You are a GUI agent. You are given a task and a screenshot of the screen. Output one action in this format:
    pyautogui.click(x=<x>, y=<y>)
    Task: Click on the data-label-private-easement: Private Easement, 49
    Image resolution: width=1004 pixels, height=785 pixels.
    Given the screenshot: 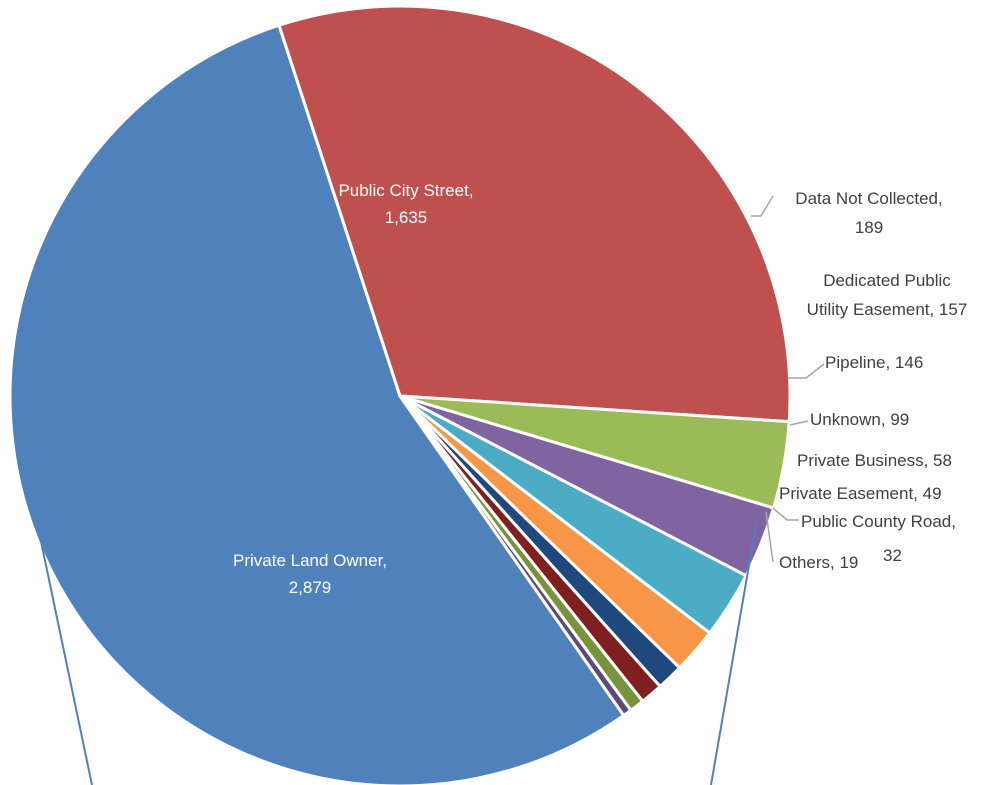 What is the action you would take?
    pyautogui.click(x=860, y=493)
    